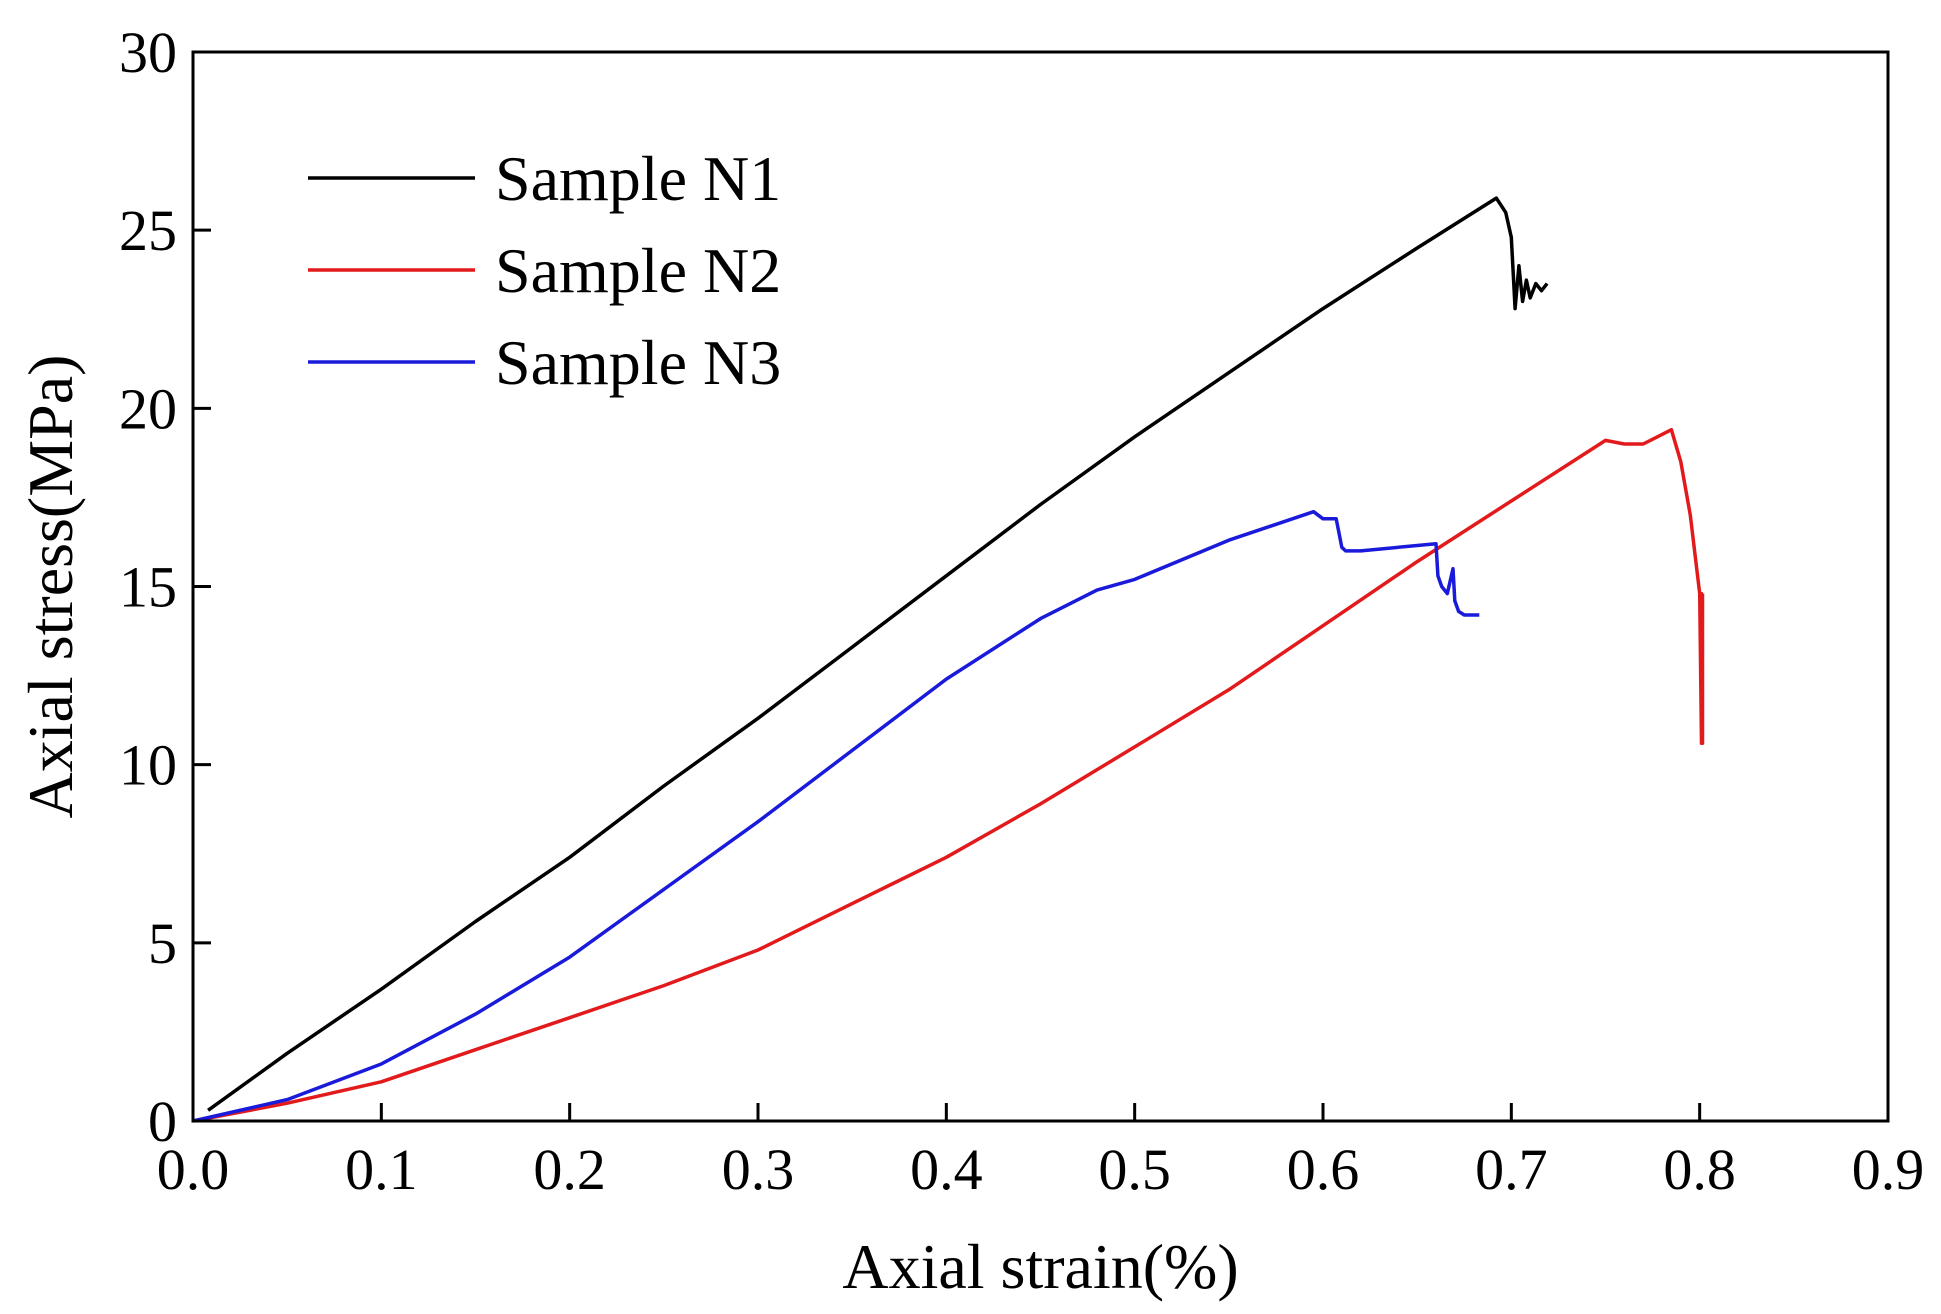  Describe the element at coordinates (1888, 1169) in the screenshot. I see `x-tick-label: 0.9` at that location.